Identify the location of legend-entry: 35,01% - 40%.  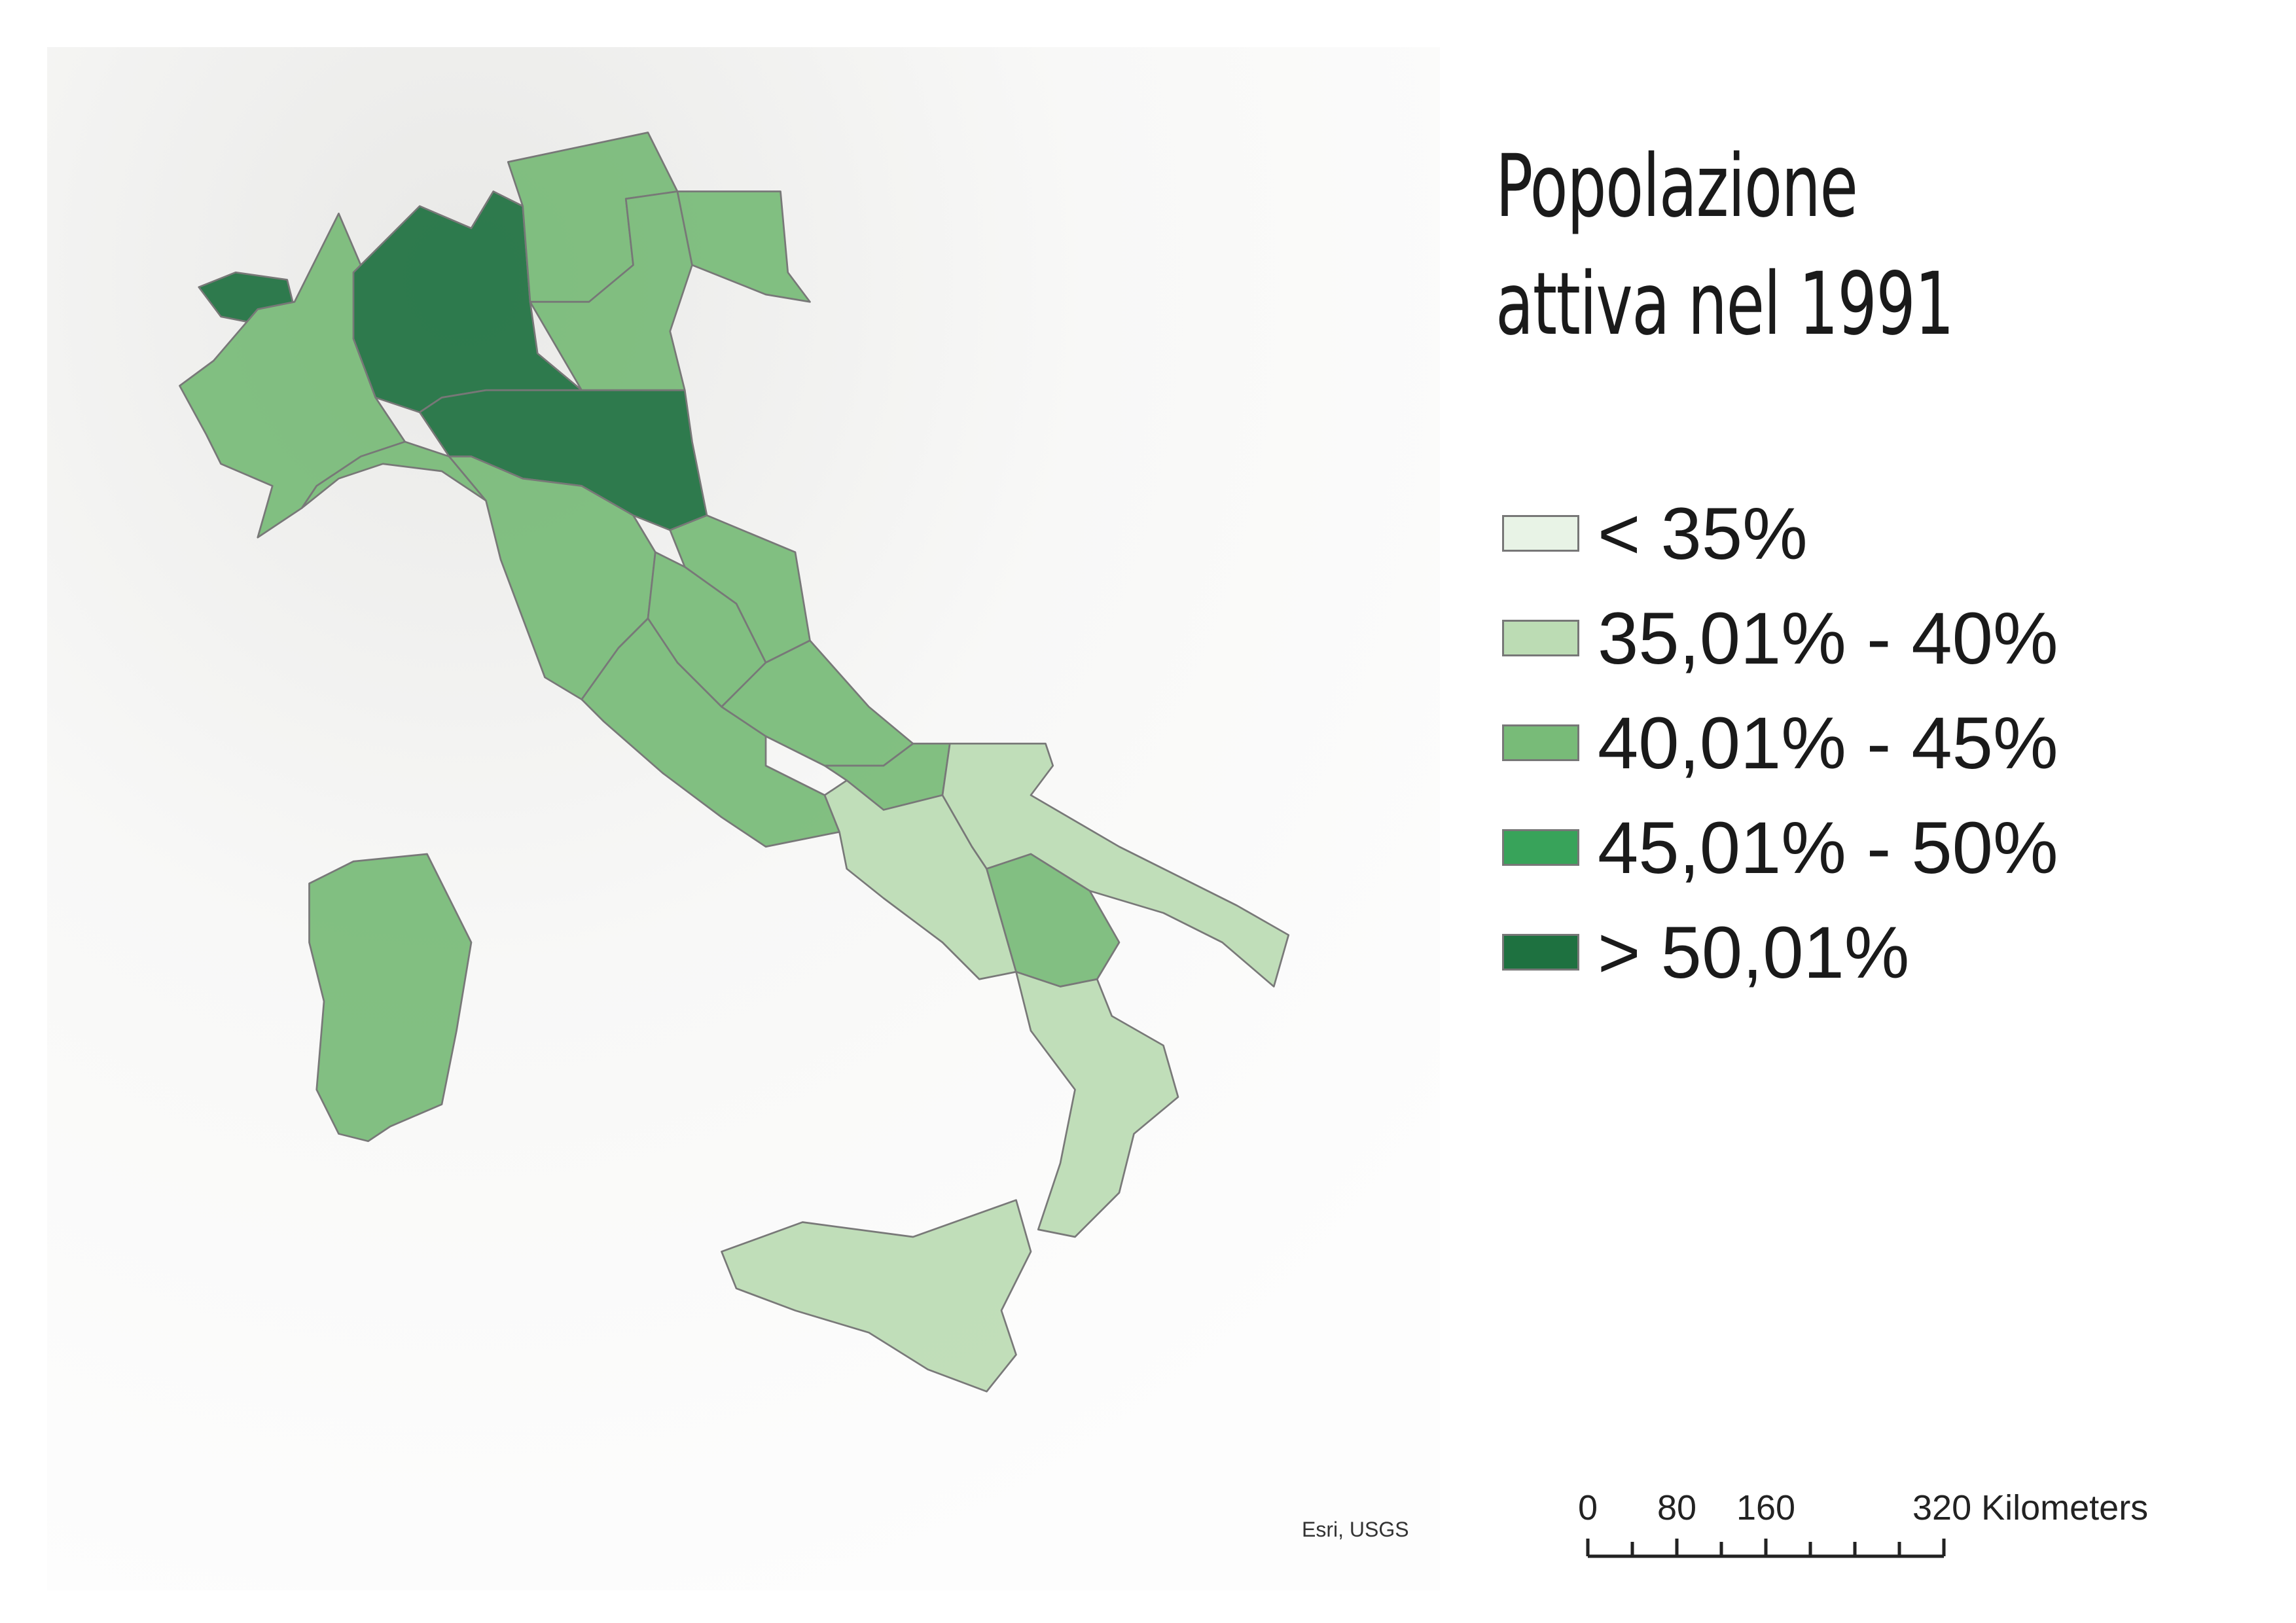
(1780, 638).